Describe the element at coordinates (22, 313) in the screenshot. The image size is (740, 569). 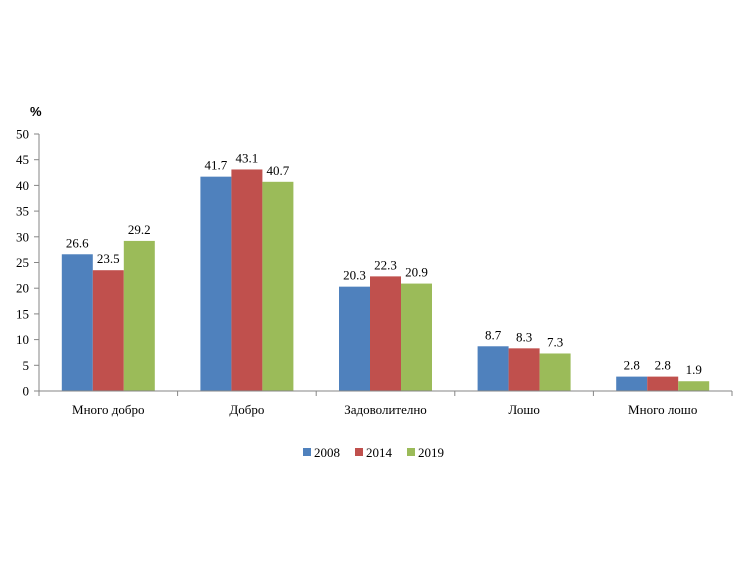
I see `y-tick-label: 15` at that location.